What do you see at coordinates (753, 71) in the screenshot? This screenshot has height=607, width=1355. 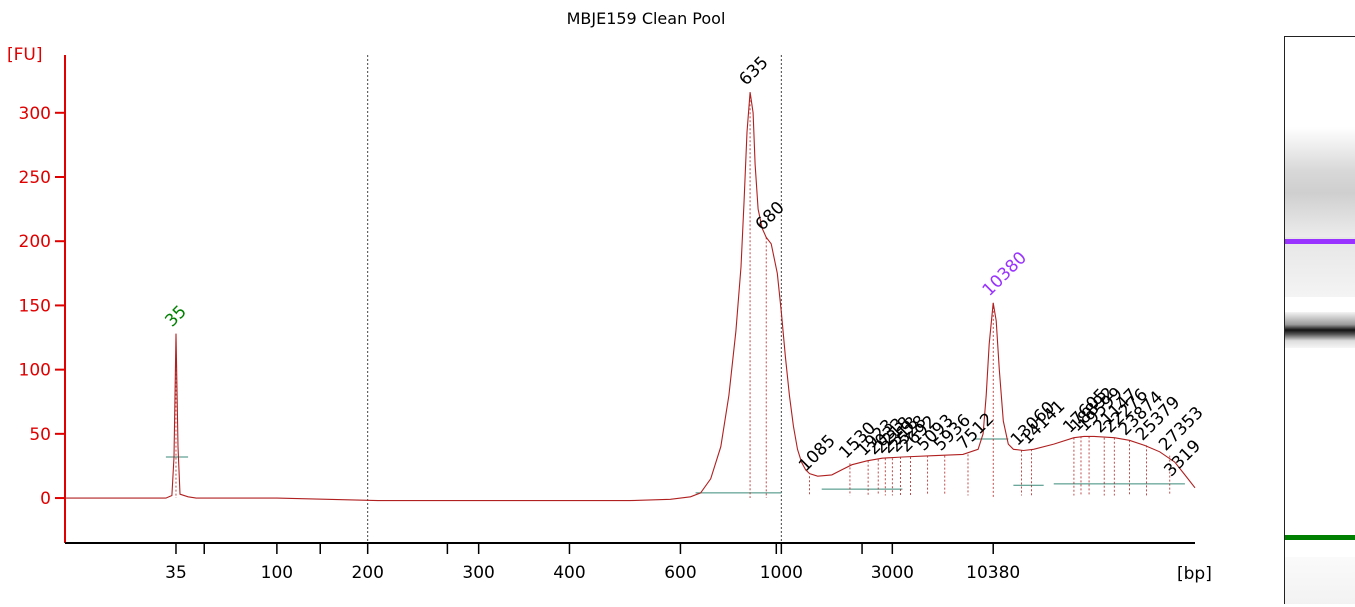 I see `peak-label: 635` at bounding box center [753, 71].